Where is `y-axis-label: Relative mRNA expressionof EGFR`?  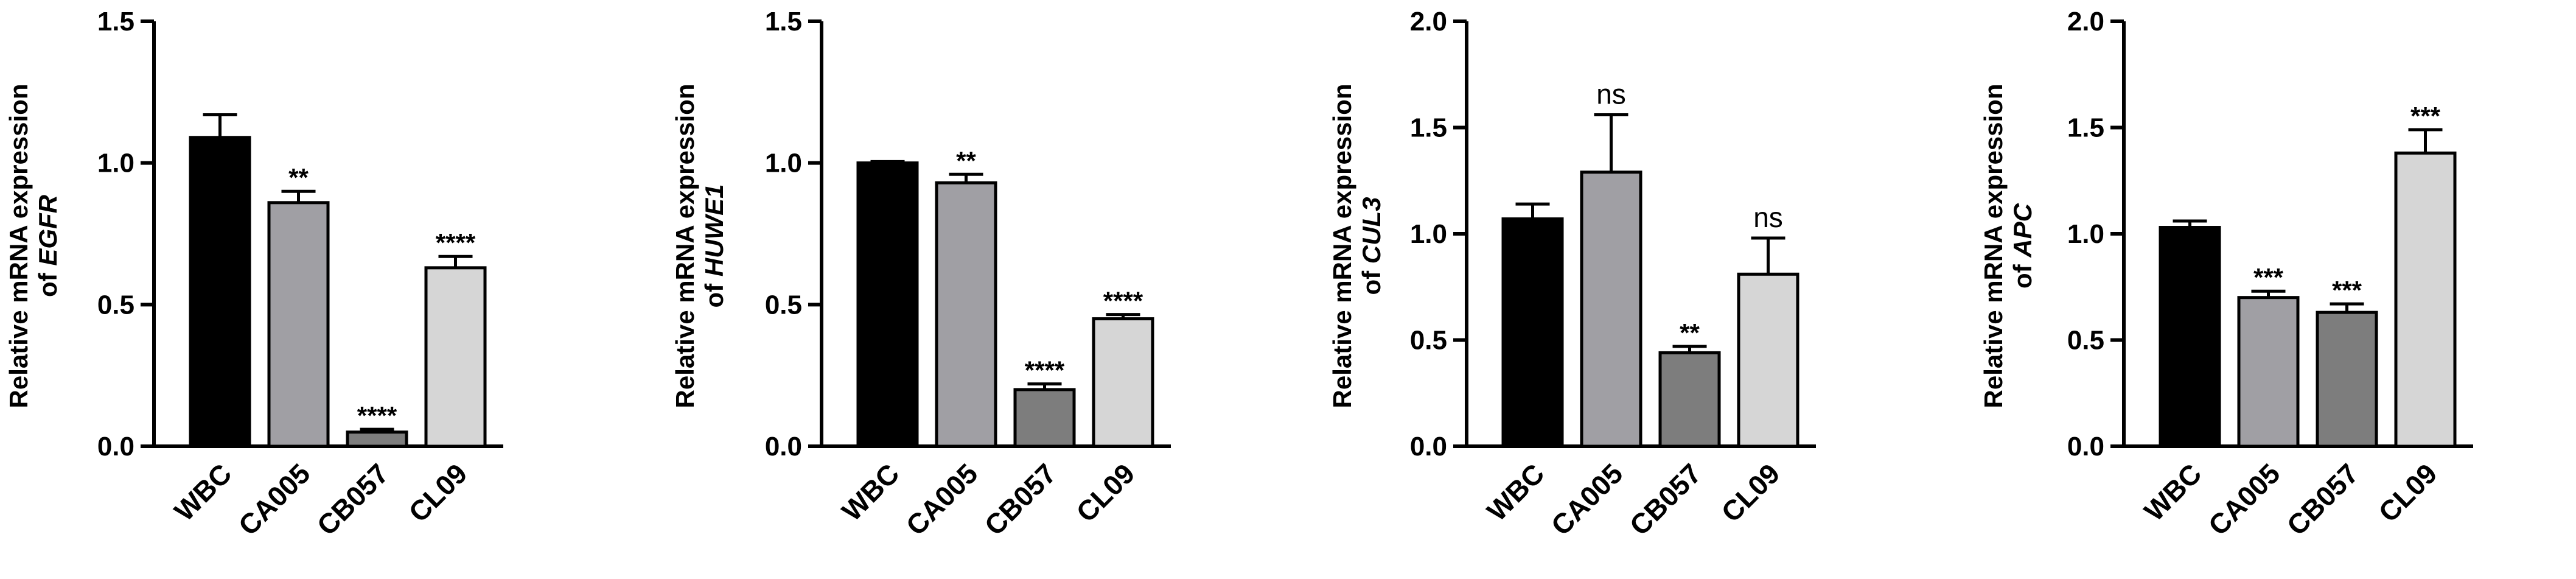
y-axis-label: Relative mRNA expressionof EGFR is located at coordinates (33, 246).